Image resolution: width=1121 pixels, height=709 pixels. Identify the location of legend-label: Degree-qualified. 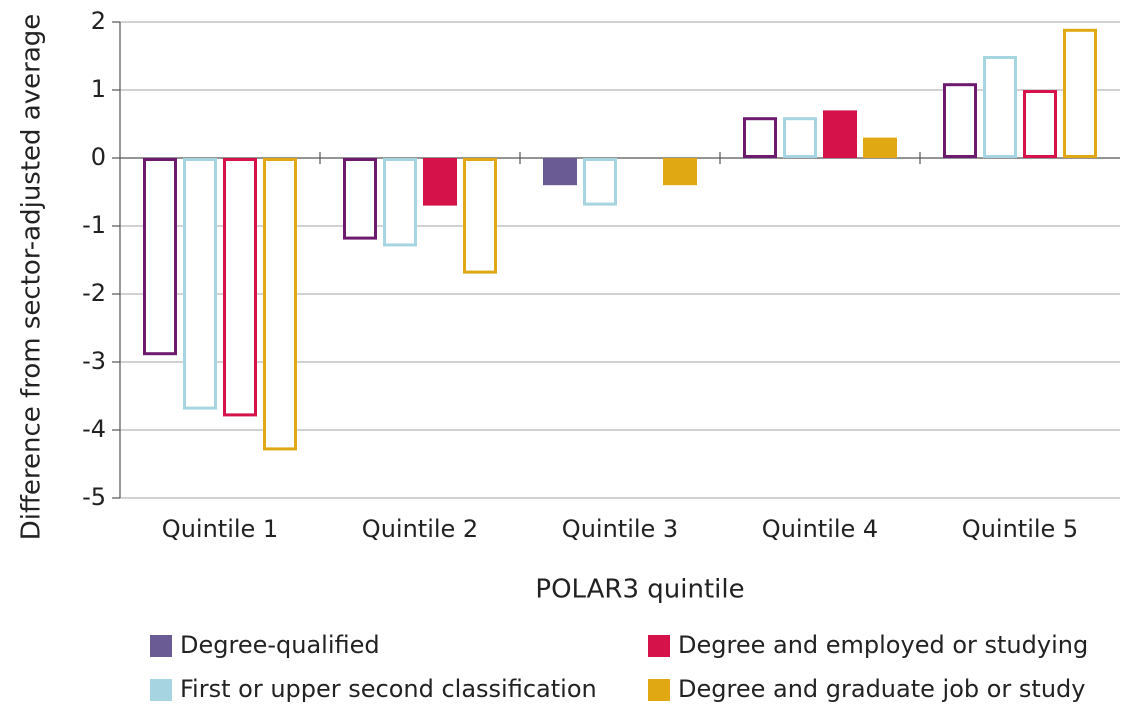
(280, 645).